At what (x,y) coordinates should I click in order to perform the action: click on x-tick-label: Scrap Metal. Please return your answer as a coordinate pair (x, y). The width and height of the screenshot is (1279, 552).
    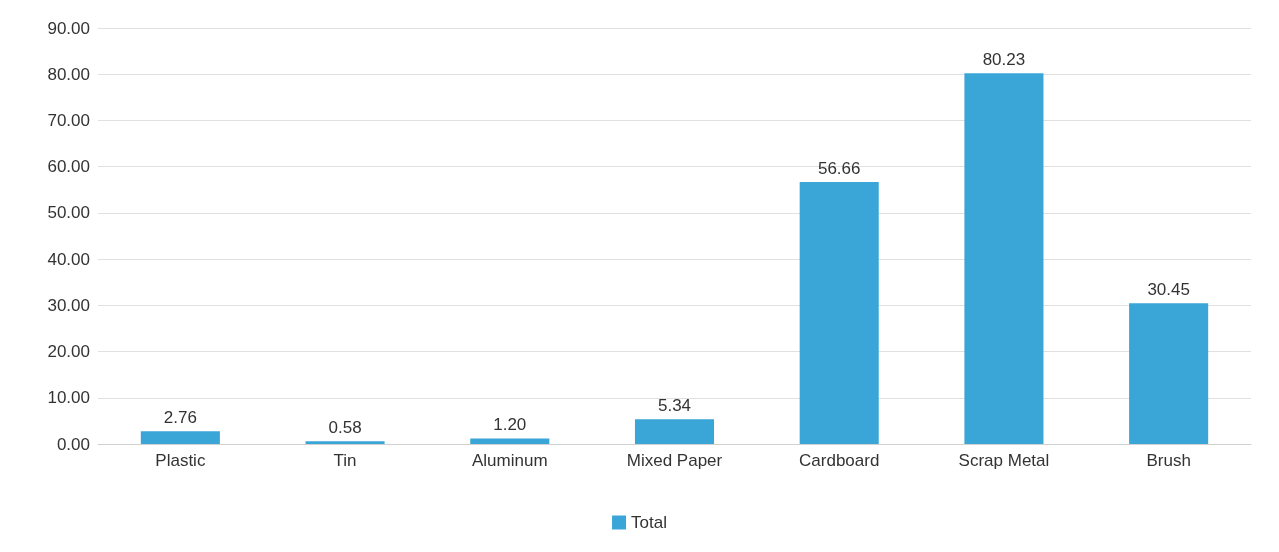
    Looking at the image, I should click on (1004, 460).